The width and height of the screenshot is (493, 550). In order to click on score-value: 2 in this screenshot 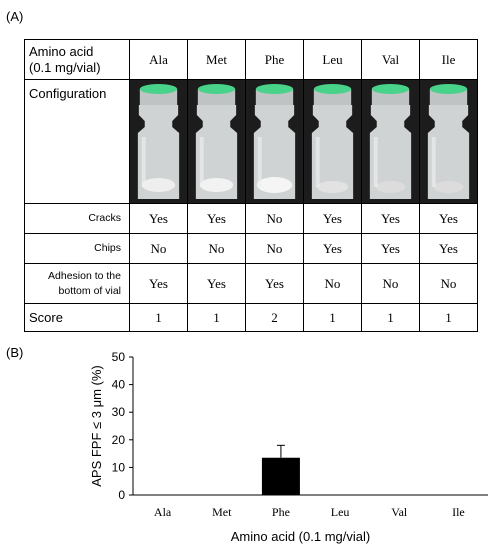, I will do `click(274, 317)`.